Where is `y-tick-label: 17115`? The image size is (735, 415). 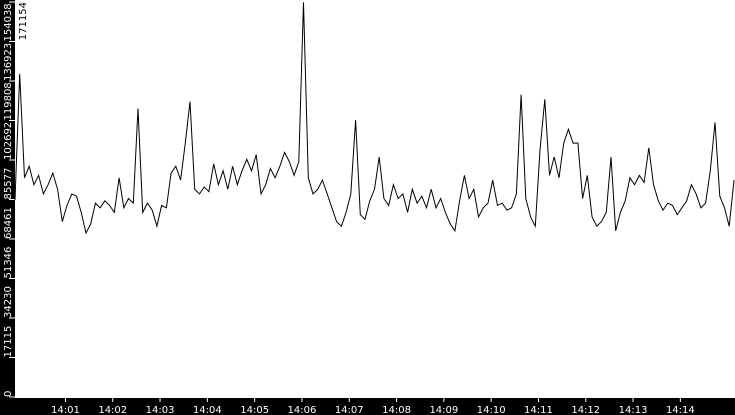
y-tick-label: 17115 is located at coordinates (8, 342).